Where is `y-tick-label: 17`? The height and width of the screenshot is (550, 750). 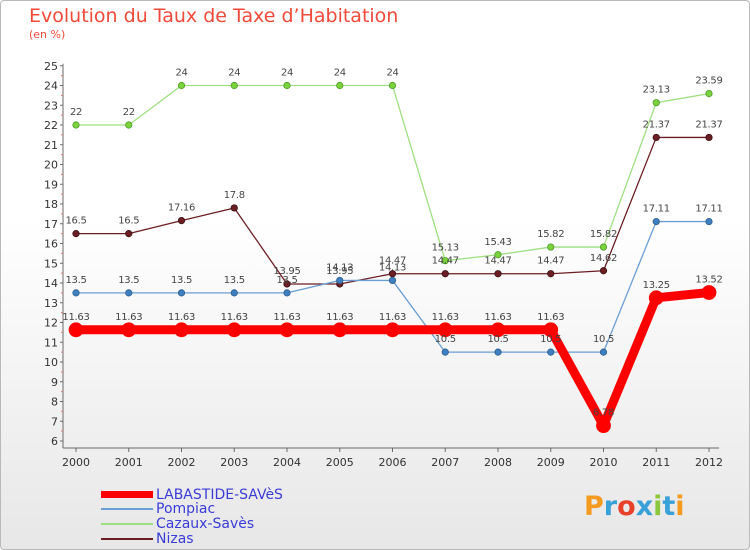 y-tick-label: 17 is located at coordinates (51, 224).